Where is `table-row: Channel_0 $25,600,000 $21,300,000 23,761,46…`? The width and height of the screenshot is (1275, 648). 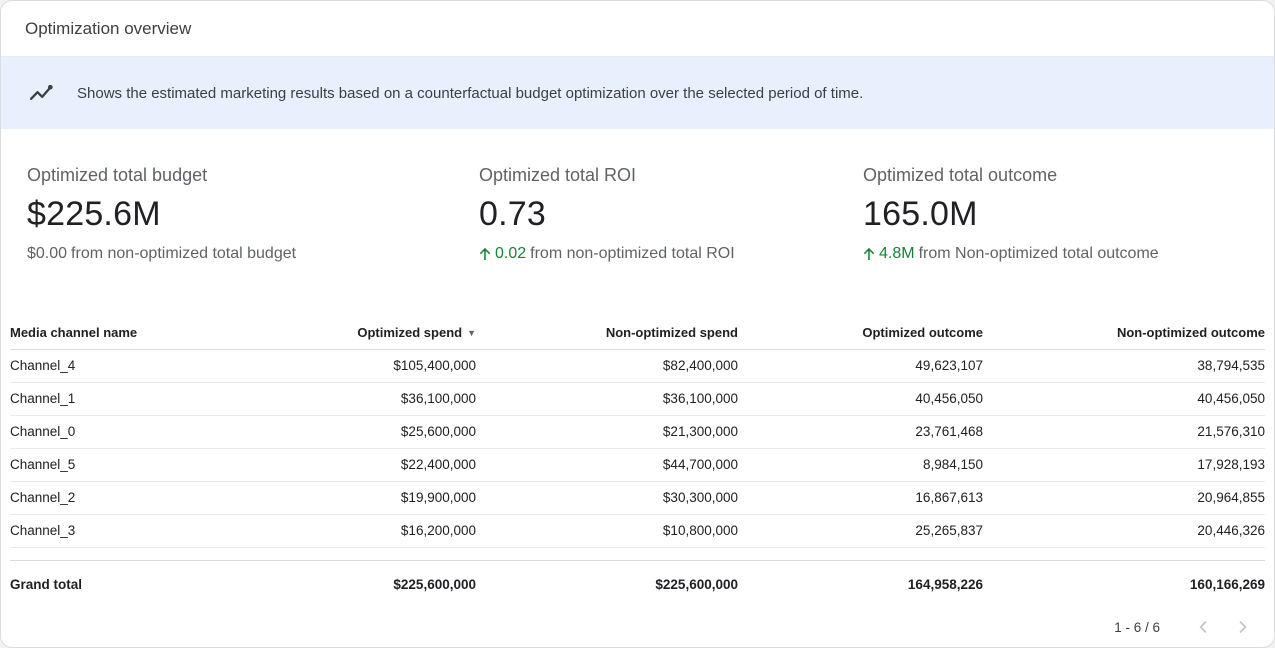 table-row: Channel_0 $25,600,000 $21,300,000 23,761,46… is located at coordinates (637, 432).